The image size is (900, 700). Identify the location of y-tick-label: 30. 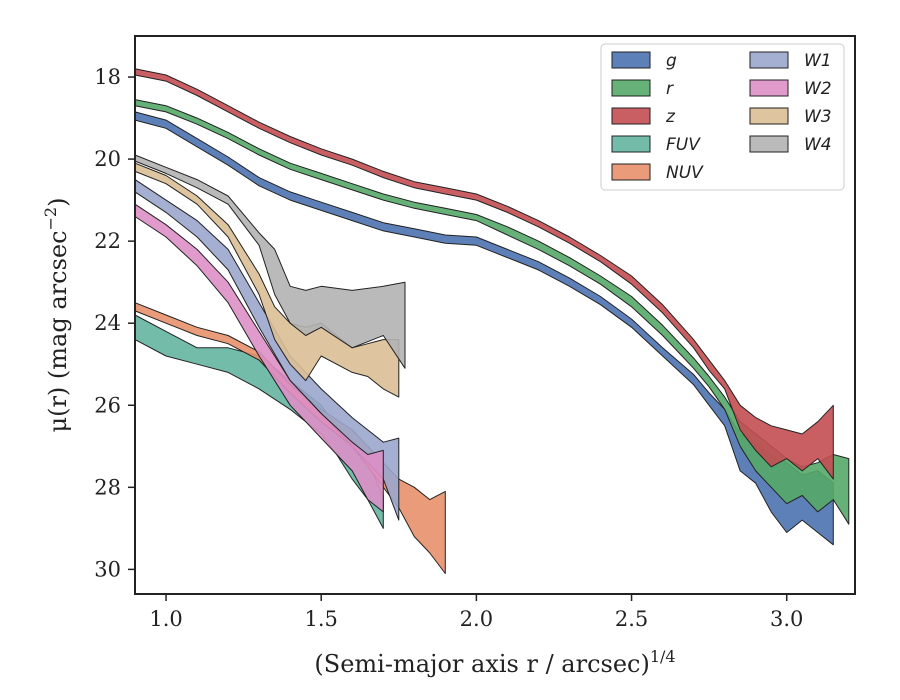
(107, 569).